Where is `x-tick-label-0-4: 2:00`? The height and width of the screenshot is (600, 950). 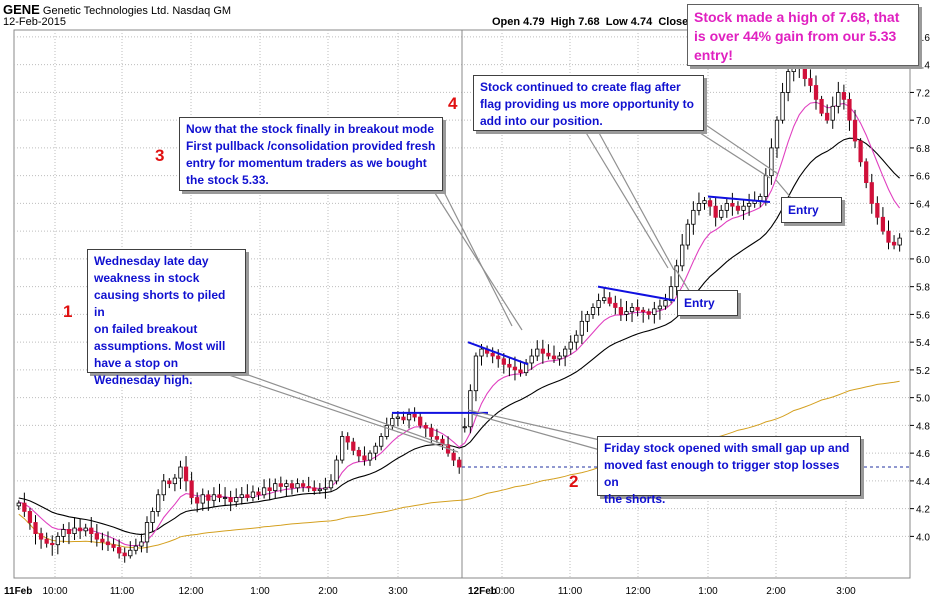 x-tick-label-0-4: 2:00 is located at coordinates (328, 591).